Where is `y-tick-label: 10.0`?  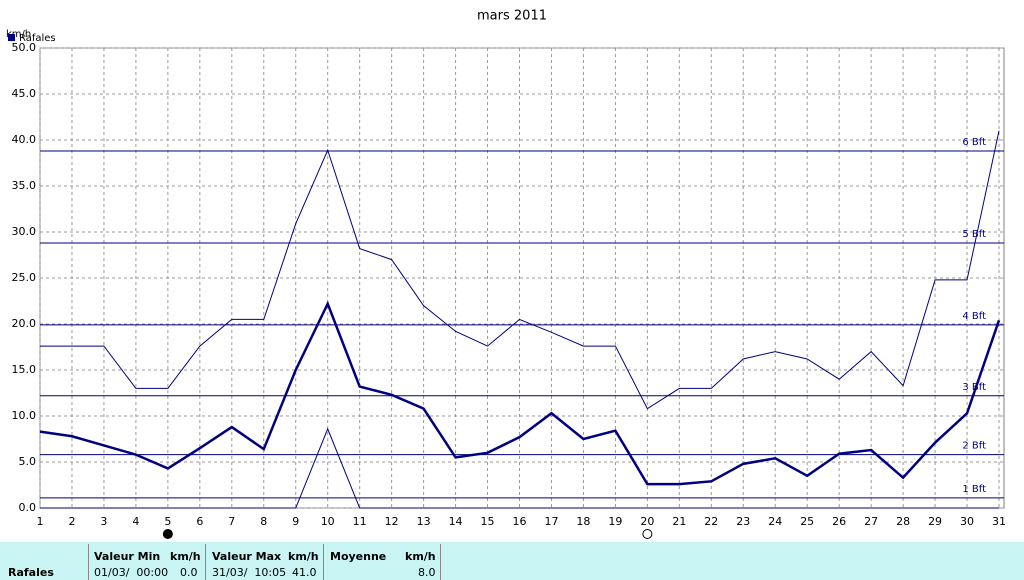 y-tick-label: 10.0 is located at coordinates (24, 415).